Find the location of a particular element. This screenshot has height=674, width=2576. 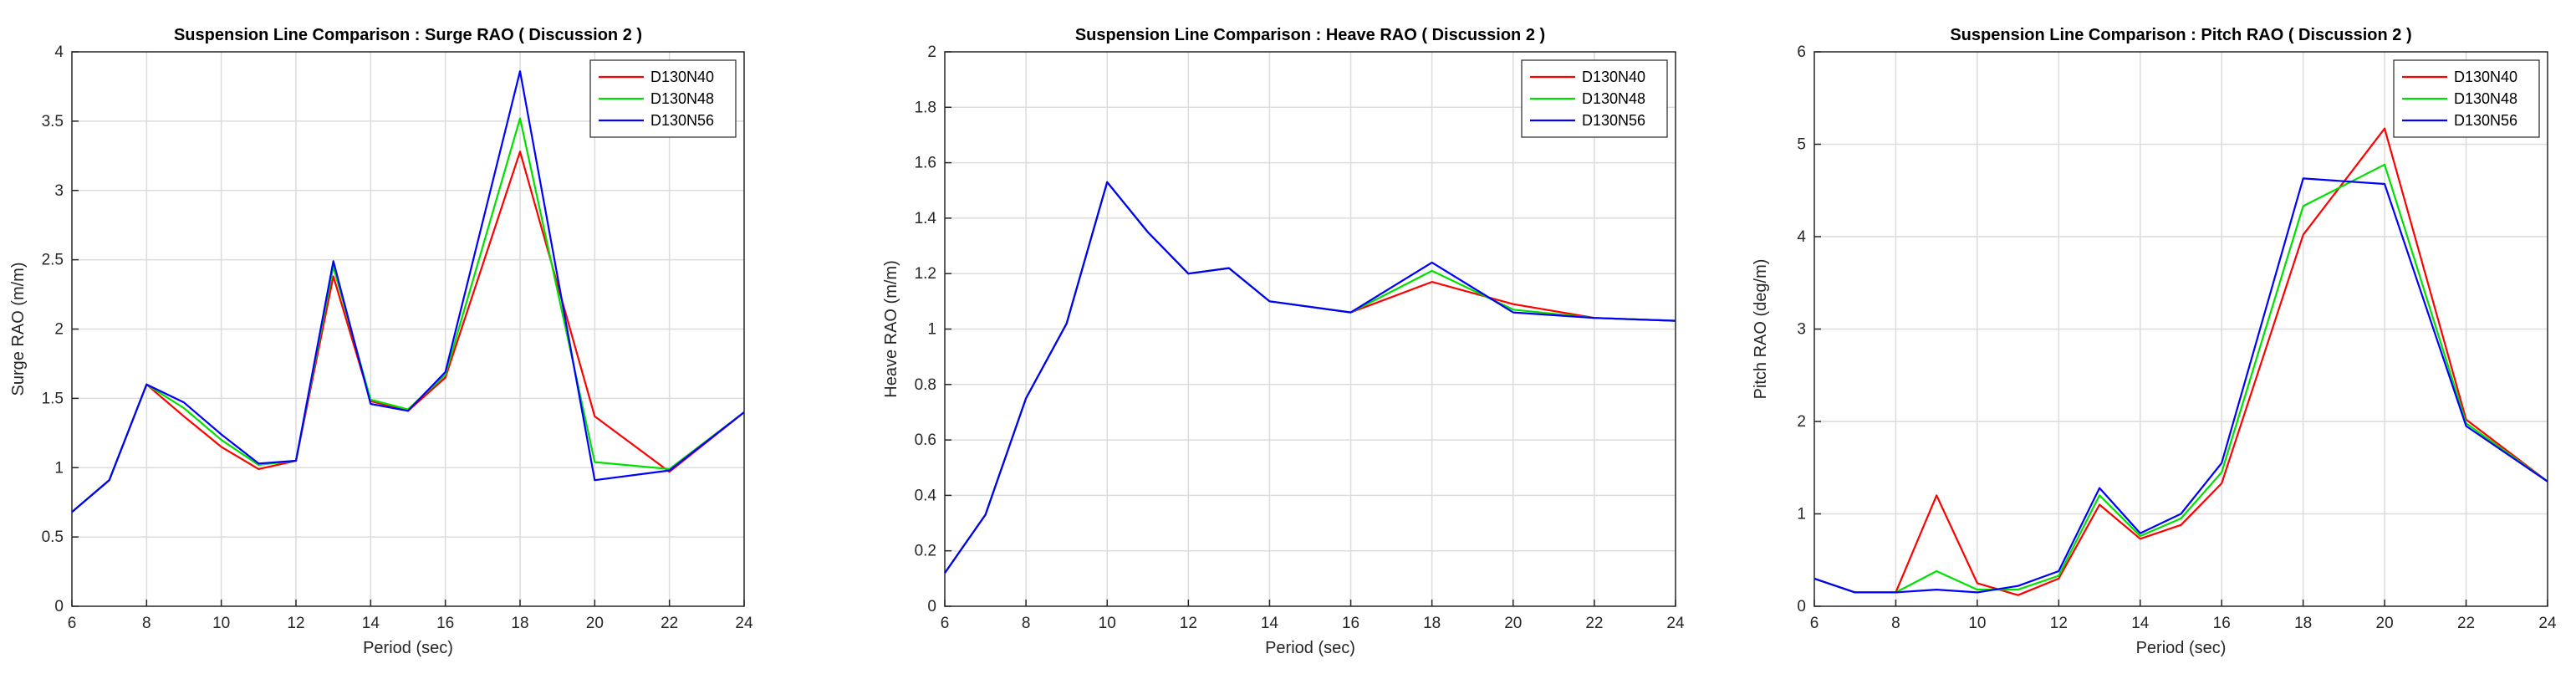

surge-ytick-label-7: 3.5 is located at coordinates (53, 122).